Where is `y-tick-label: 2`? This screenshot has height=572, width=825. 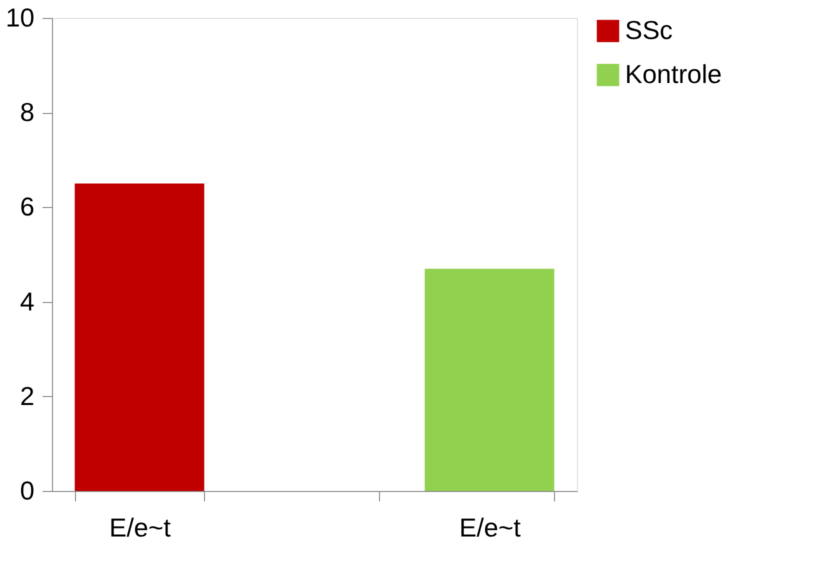 y-tick-label: 2 is located at coordinates (27, 395).